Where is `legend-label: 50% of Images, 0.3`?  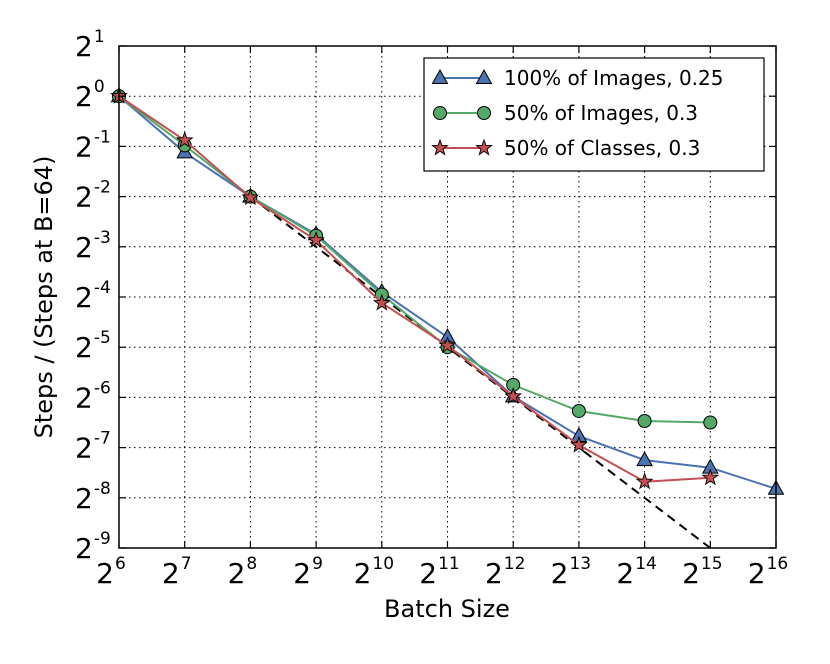
legend-label: 50% of Images, 0.3 is located at coordinates (601, 113).